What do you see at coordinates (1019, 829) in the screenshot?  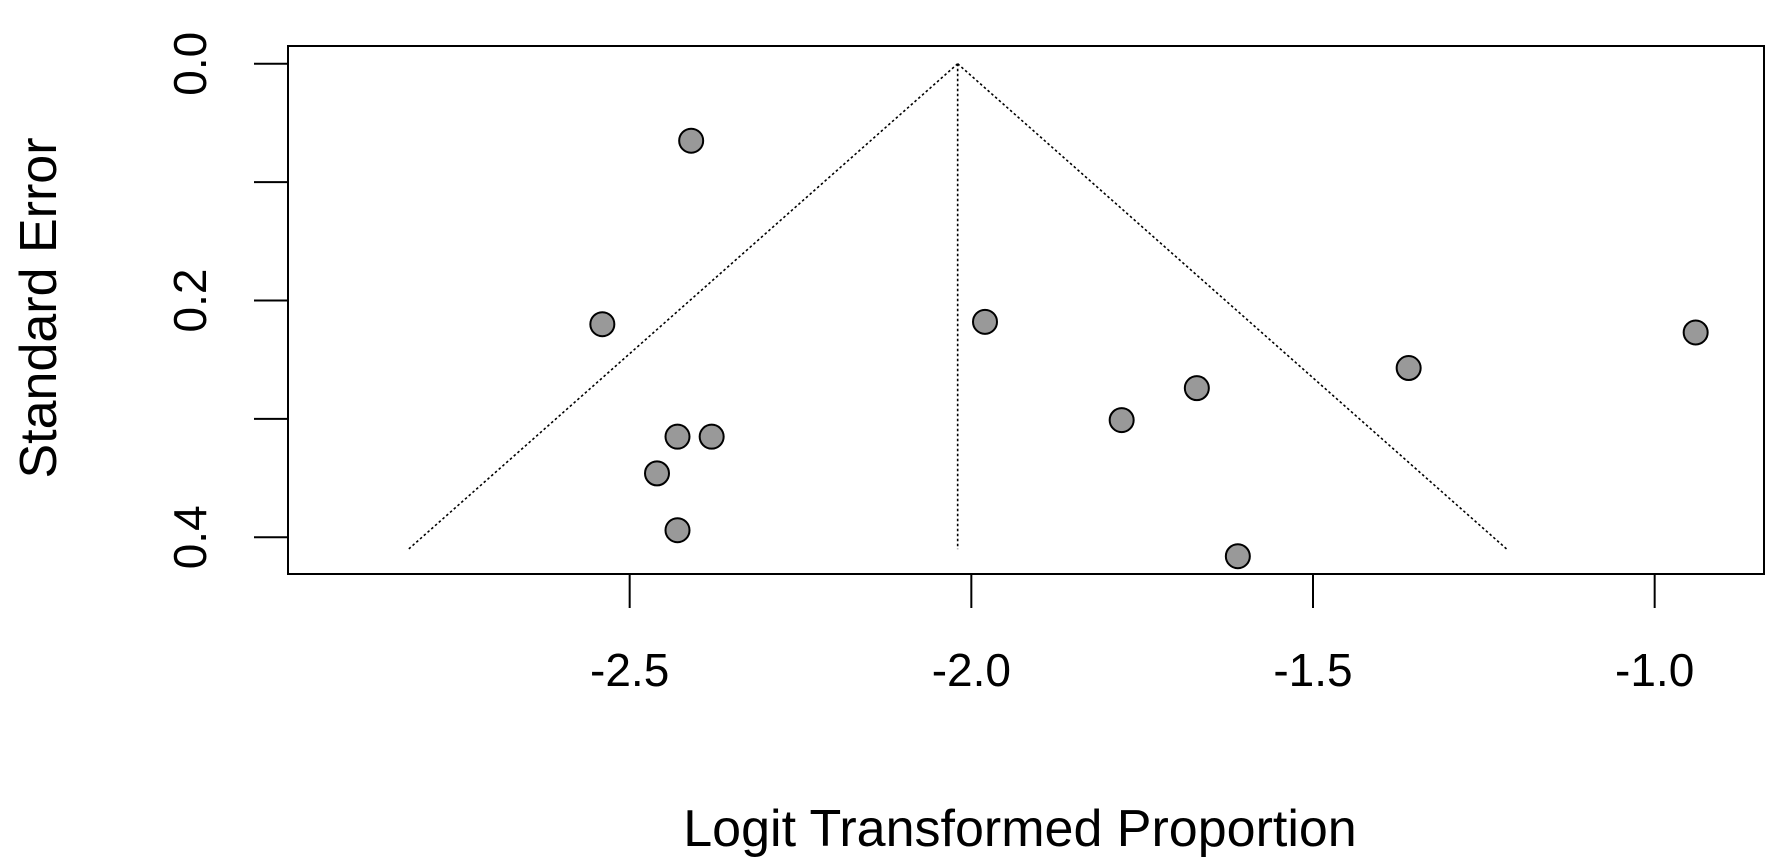 I see `x-axis-title: Logit Transformed Proportion` at bounding box center [1019, 829].